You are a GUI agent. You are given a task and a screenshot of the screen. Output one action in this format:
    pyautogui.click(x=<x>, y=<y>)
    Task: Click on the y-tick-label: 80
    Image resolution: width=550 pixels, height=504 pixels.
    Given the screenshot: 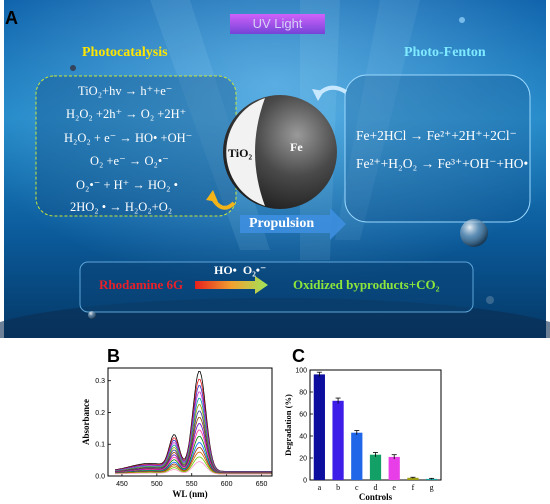 What is the action you would take?
    pyautogui.click(x=303, y=393)
    